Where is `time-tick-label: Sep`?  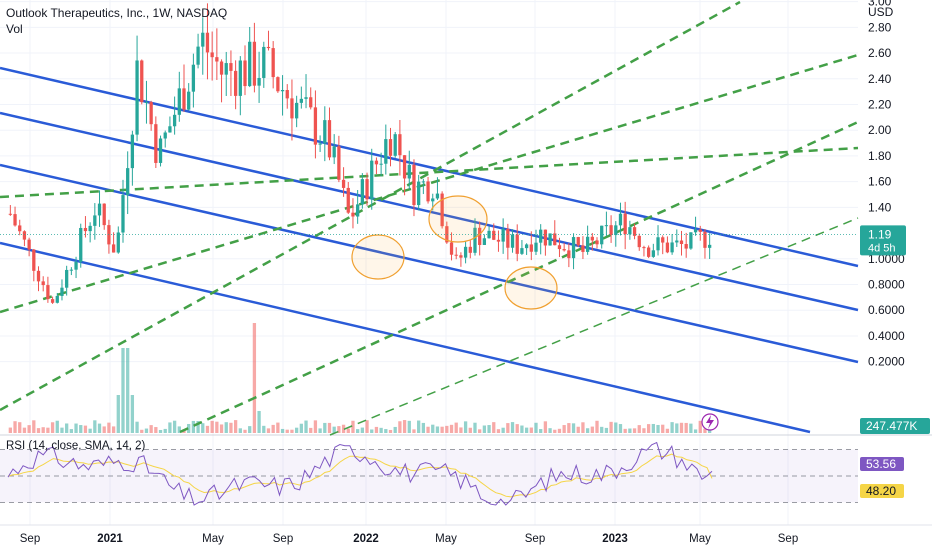
time-tick-label: Sep is located at coordinates (788, 539).